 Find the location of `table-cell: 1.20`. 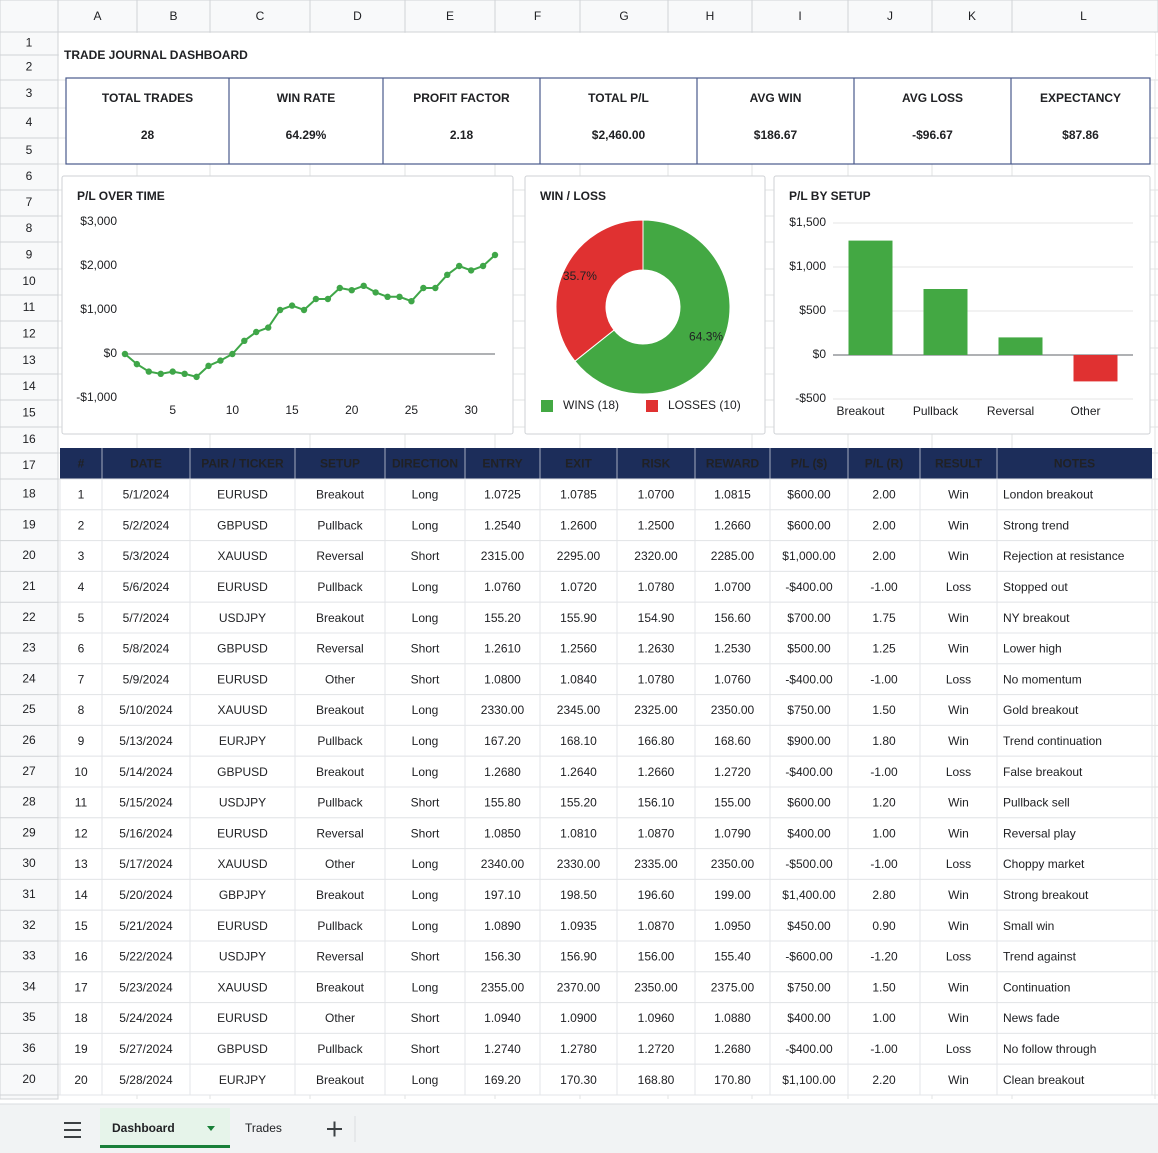

table-cell: 1.20 is located at coordinates (884, 803).